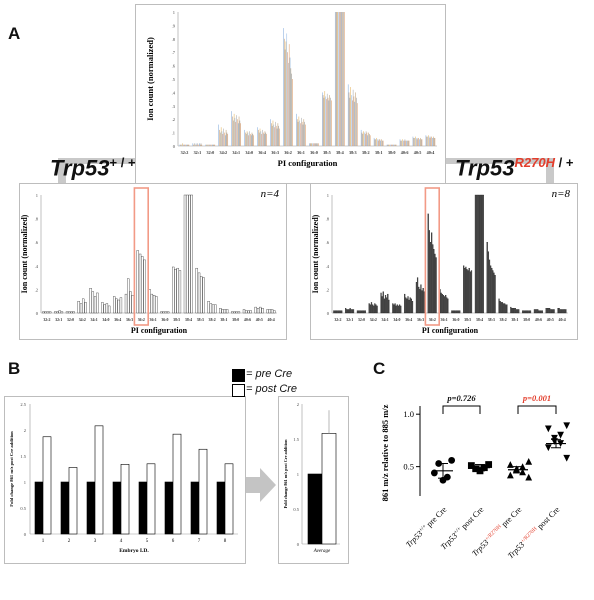  What do you see at coordinates (314, 152) in the screenshot?
I see `x-tick-label-36-0: 36:0` at bounding box center [314, 152].